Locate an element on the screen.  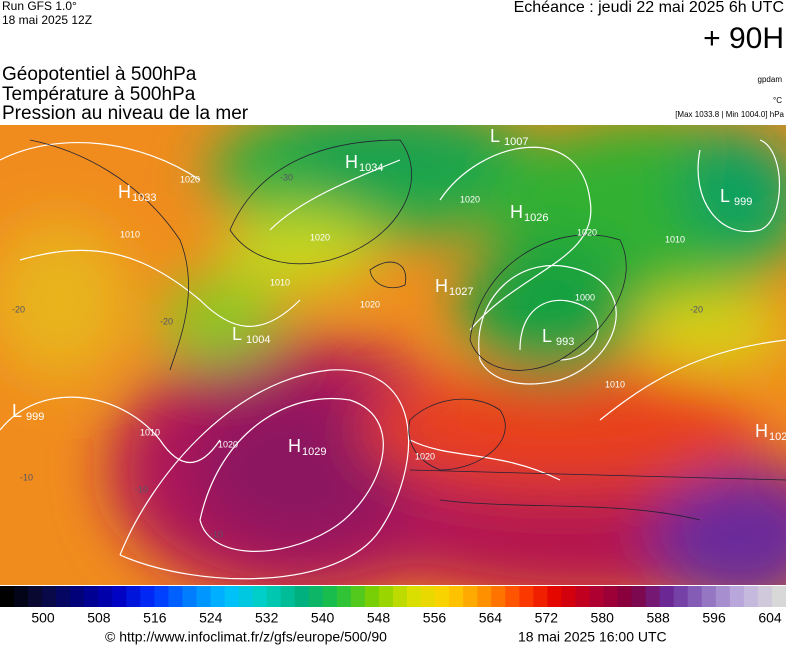
colorbar-label: 524 is located at coordinates (211, 618).